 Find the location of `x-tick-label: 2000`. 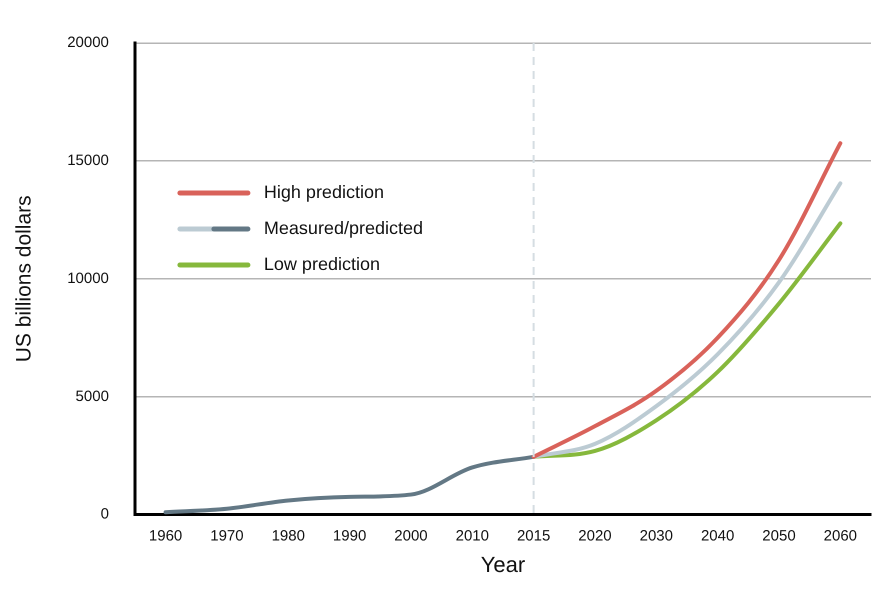

x-tick-label: 2000 is located at coordinates (411, 536).